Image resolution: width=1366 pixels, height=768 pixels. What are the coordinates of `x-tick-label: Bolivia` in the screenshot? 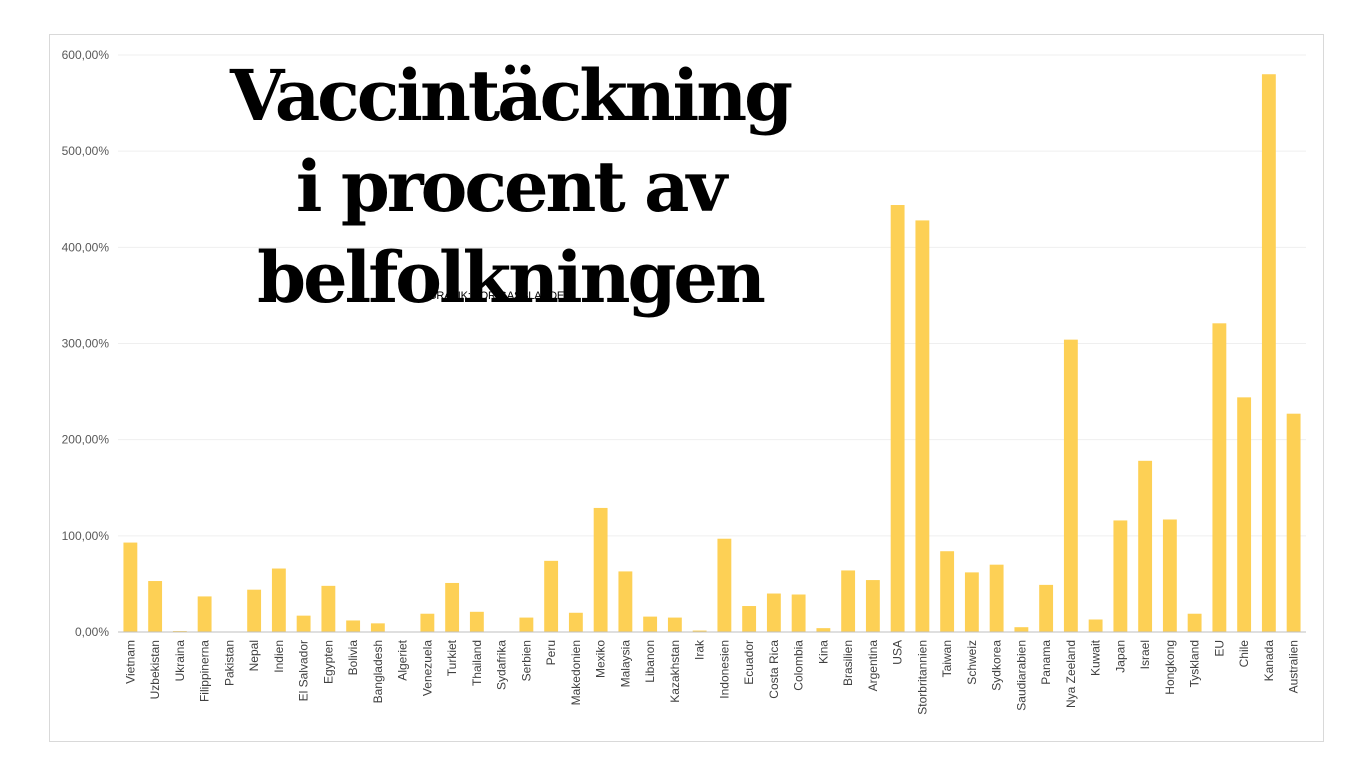 It's located at (353, 658).